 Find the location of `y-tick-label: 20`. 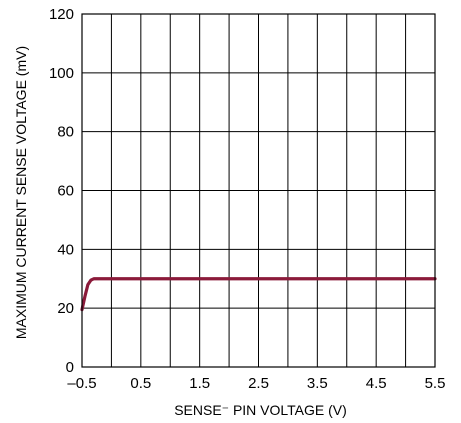

y-tick-label: 20 is located at coordinates (65, 308).